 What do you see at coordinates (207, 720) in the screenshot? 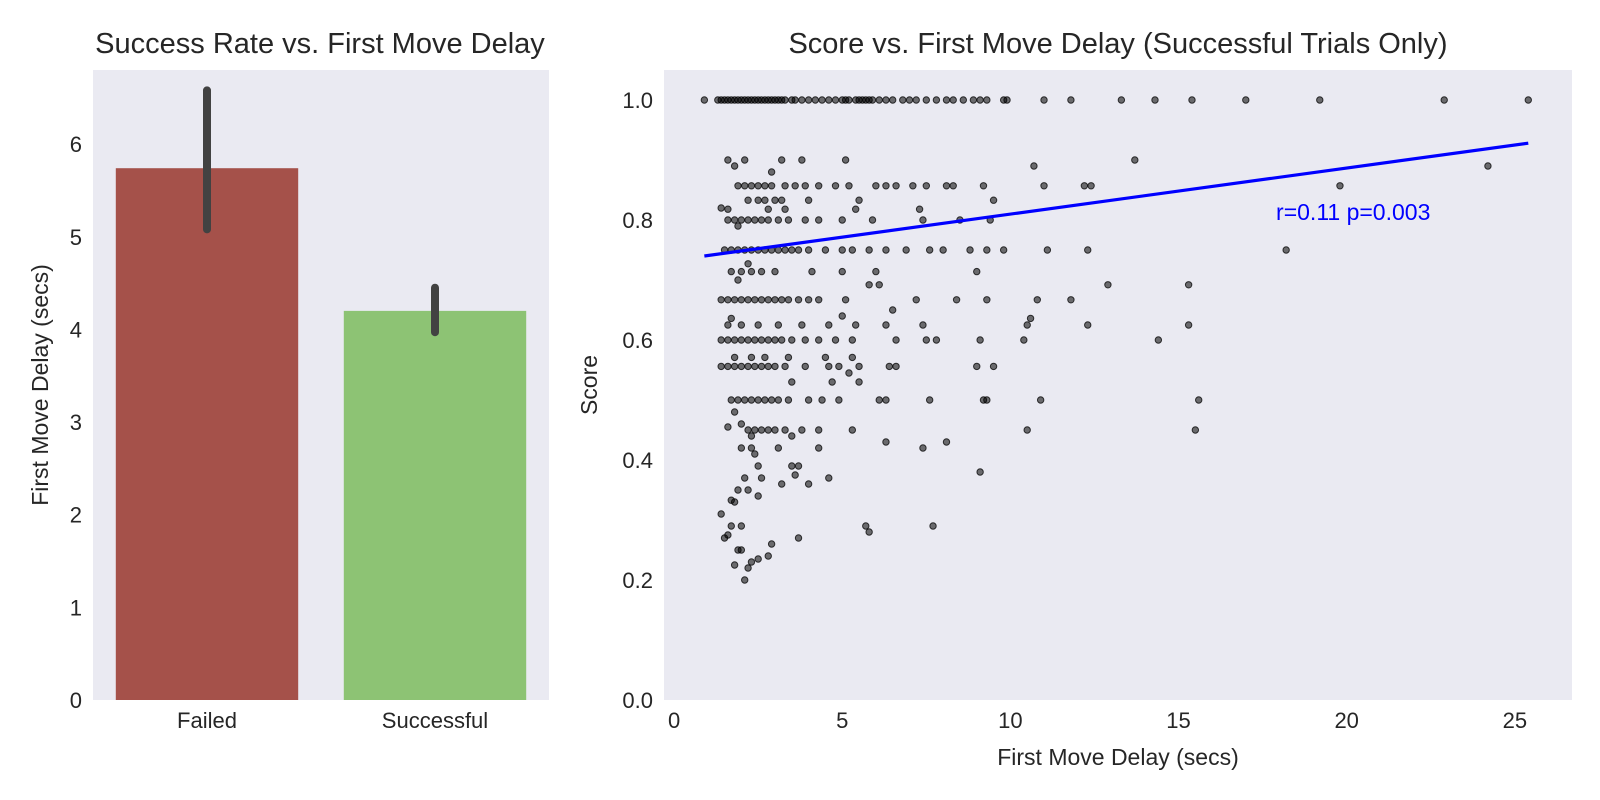
I see `bar-xtick-label: Failed` at bounding box center [207, 720].